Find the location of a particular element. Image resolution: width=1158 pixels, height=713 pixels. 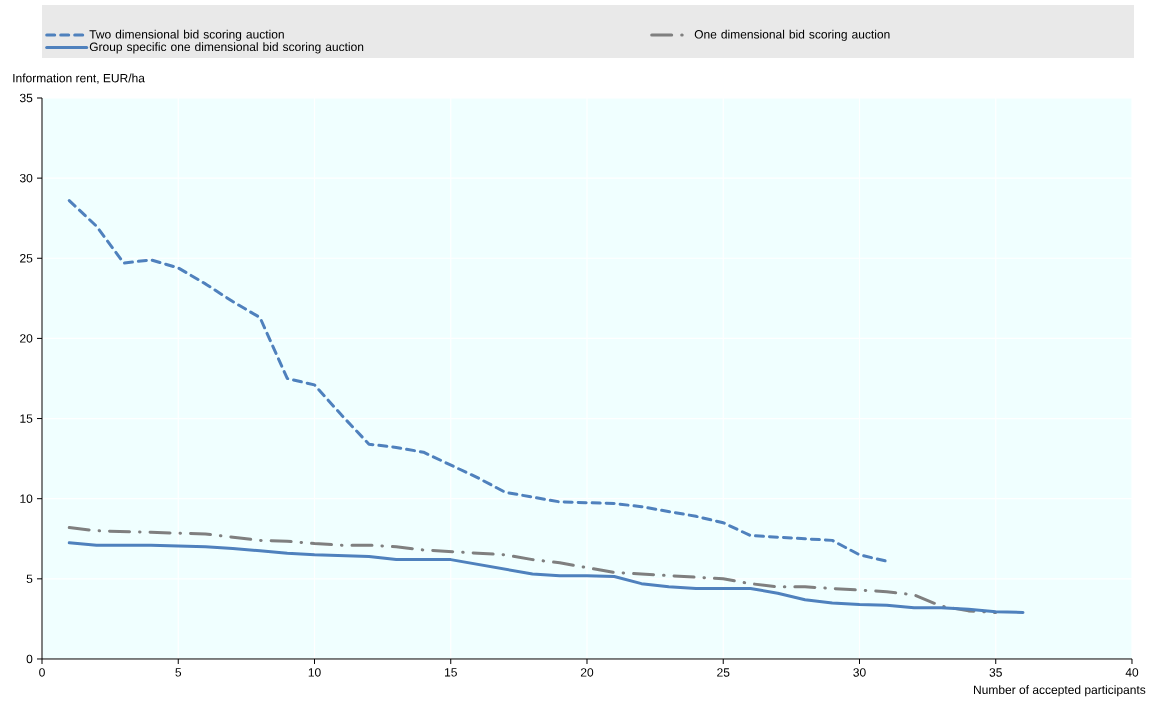

x-tick-label: 10 is located at coordinates (314, 672).